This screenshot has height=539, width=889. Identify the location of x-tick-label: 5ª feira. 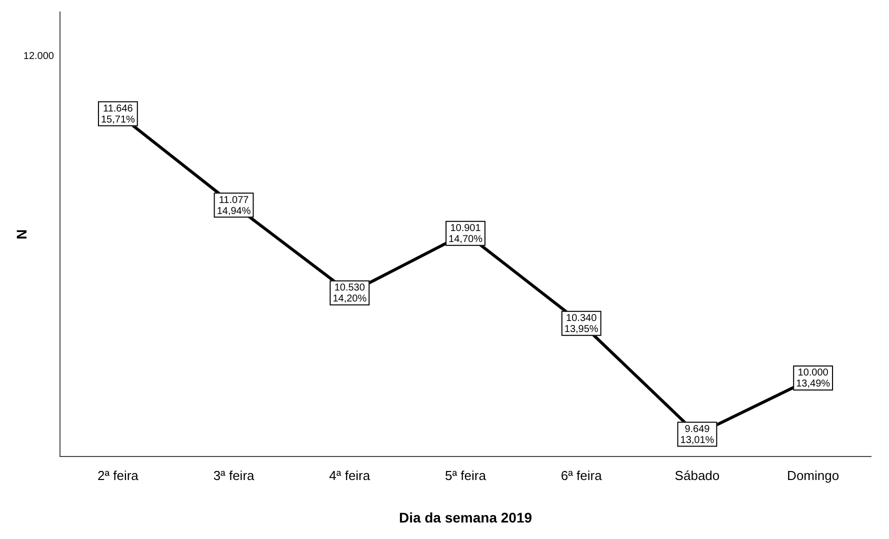
(466, 475).